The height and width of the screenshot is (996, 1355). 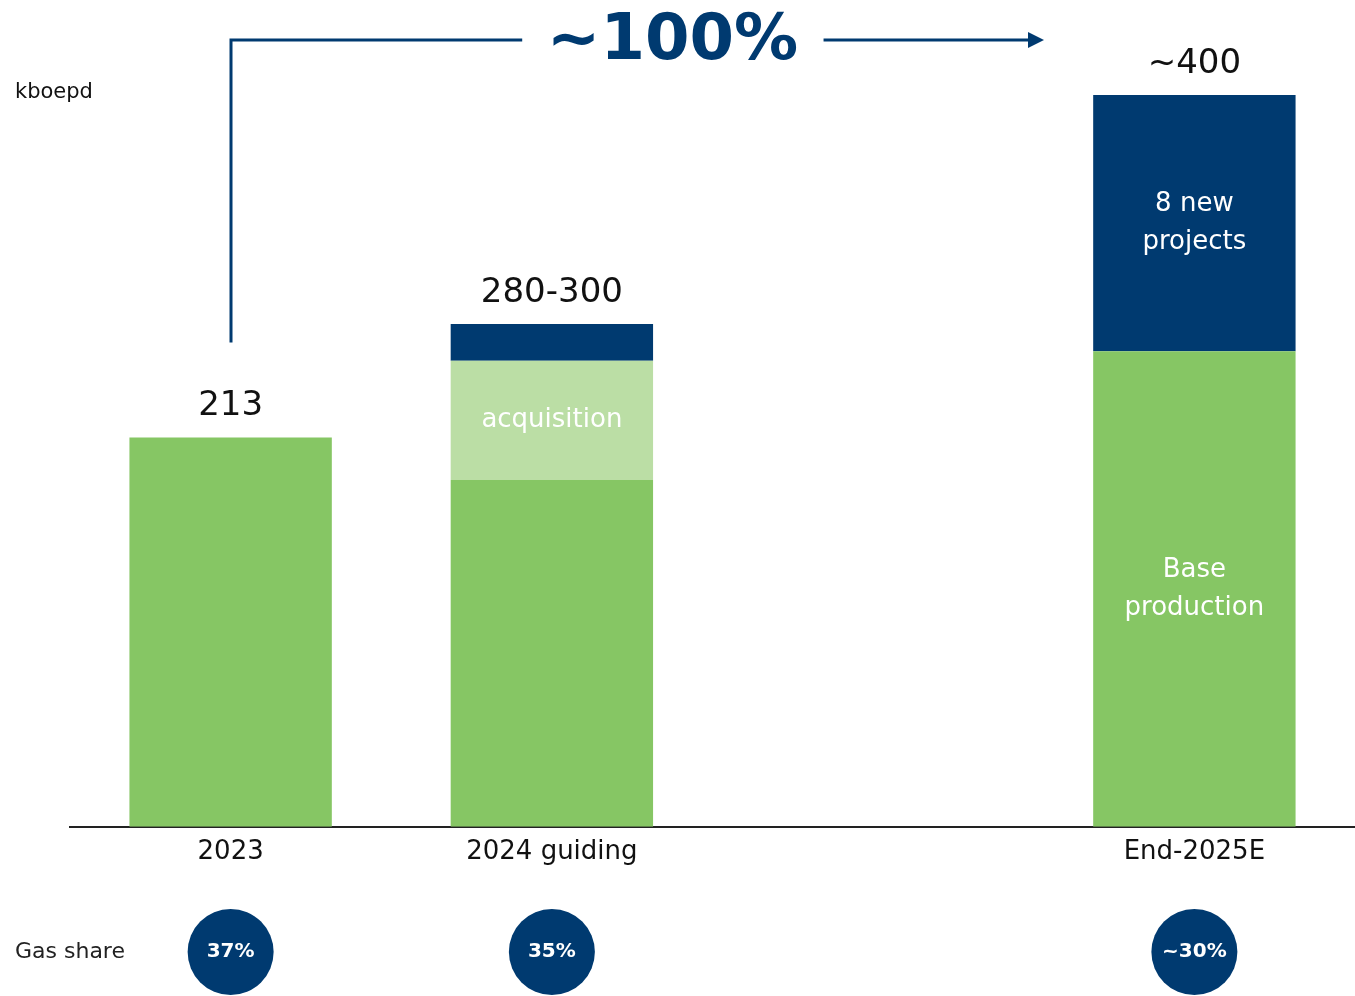 What do you see at coordinates (1194, 950) in the screenshot?
I see `text: ~30%` at bounding box center [1194, 950].